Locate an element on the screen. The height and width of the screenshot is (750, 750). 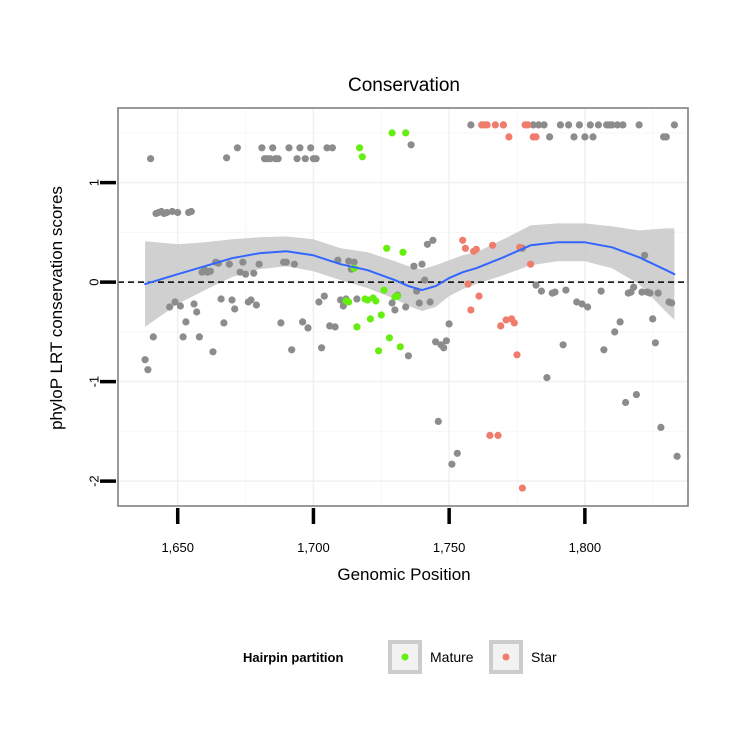
legend: Hairpin partition Mature Star is located at coordinates (400, 657).